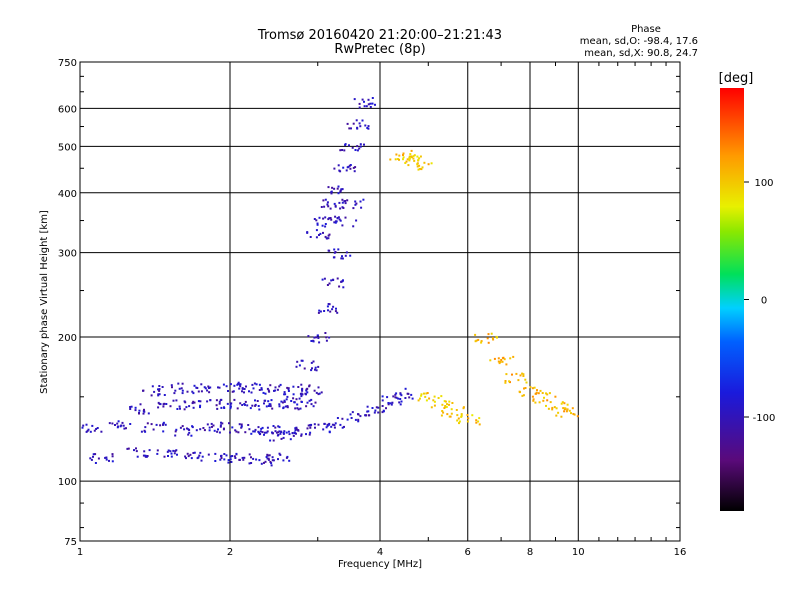 The width and height of the screenshot is (800, 600). What do you see at coordinates (70, 542) in the screenshot?
I see `y-tick-label: 75` at bounding box center [70, 542].